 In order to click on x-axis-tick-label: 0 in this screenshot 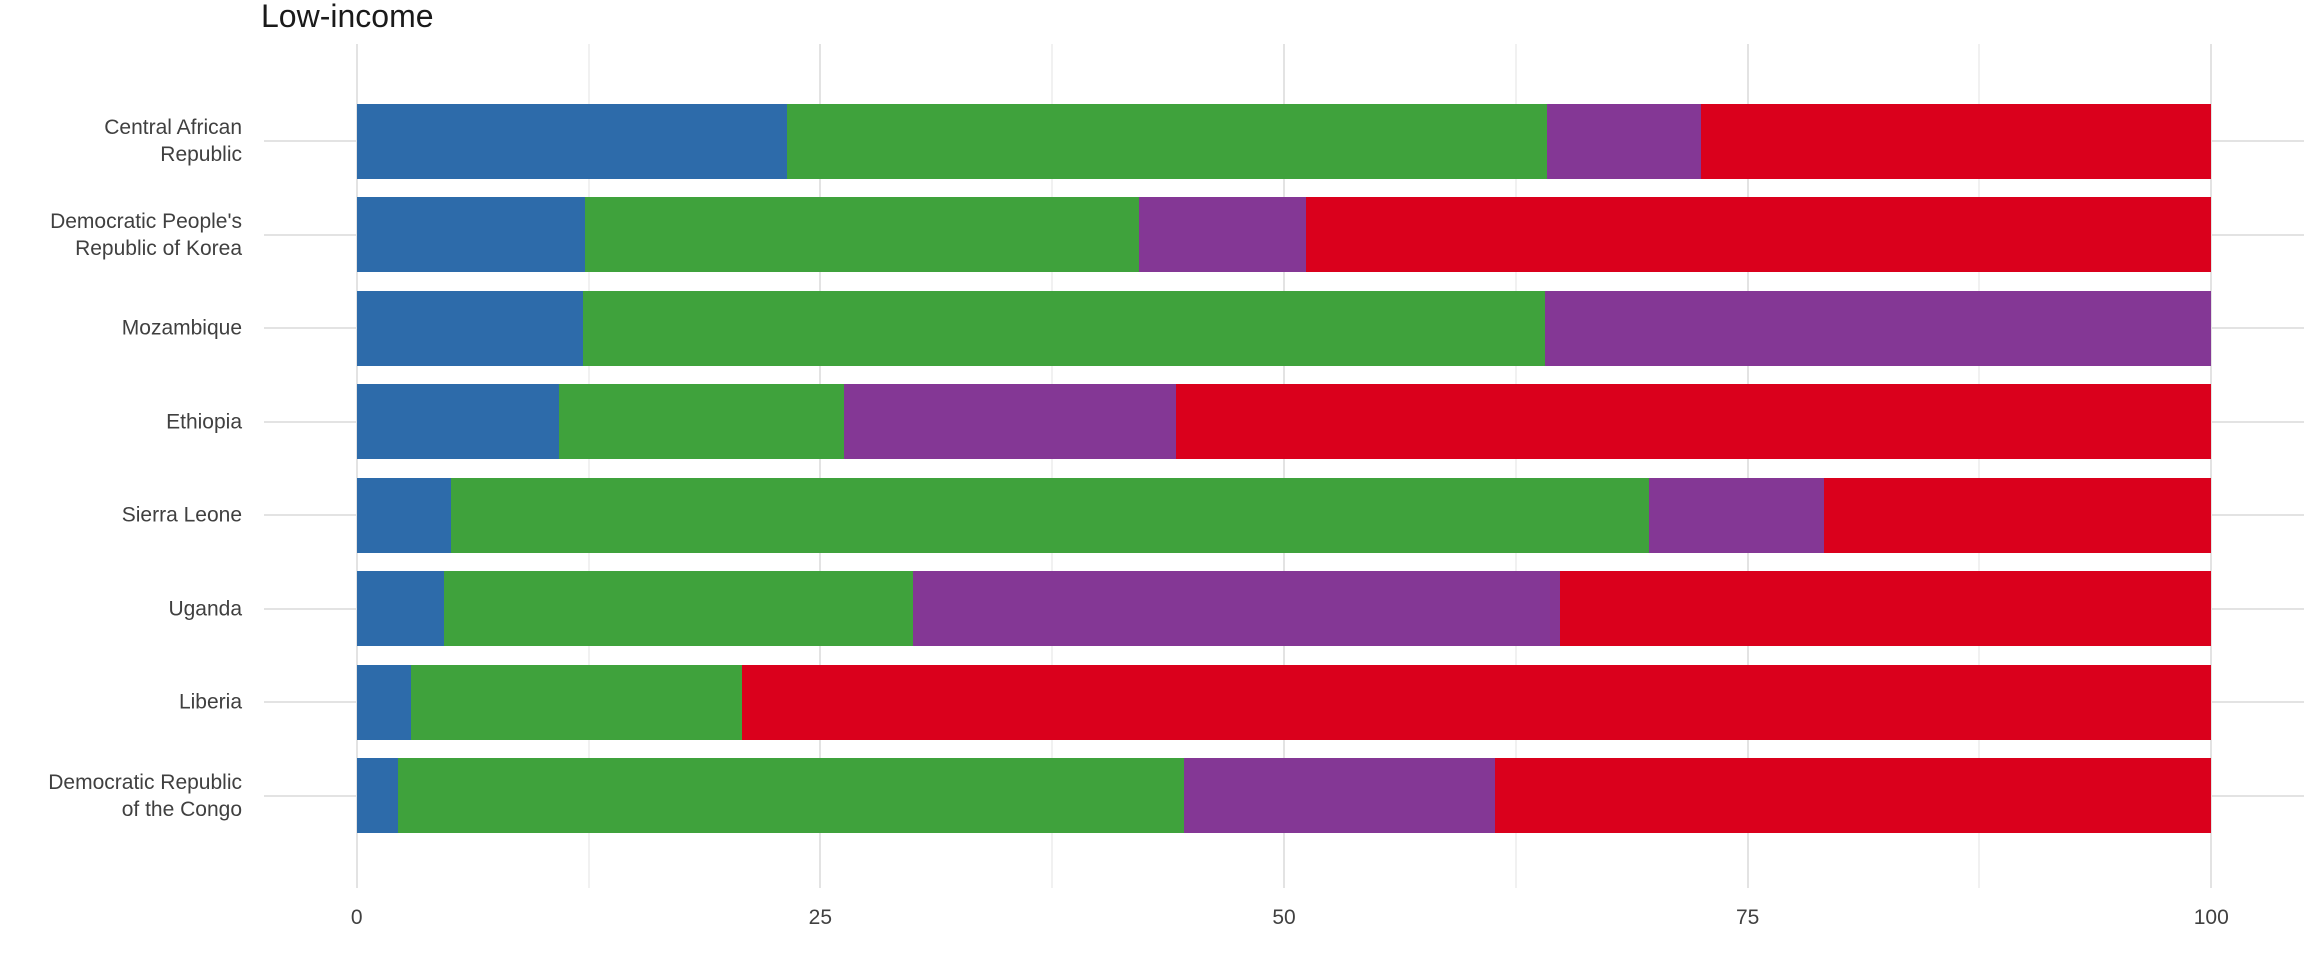, I will do `click(356, 917)`.